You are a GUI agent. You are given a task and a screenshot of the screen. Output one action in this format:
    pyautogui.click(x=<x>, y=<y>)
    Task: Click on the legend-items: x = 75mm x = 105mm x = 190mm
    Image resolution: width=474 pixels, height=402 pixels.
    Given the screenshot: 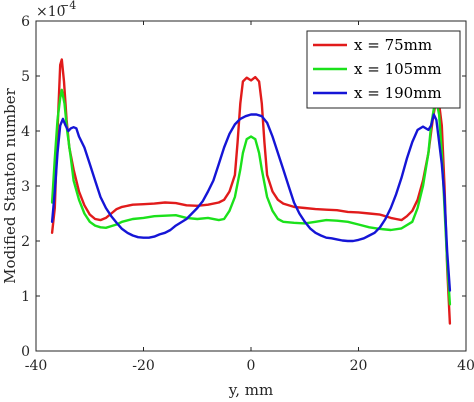 What is the action you would take?
    pyautogui.click(x=377, y=69)
    